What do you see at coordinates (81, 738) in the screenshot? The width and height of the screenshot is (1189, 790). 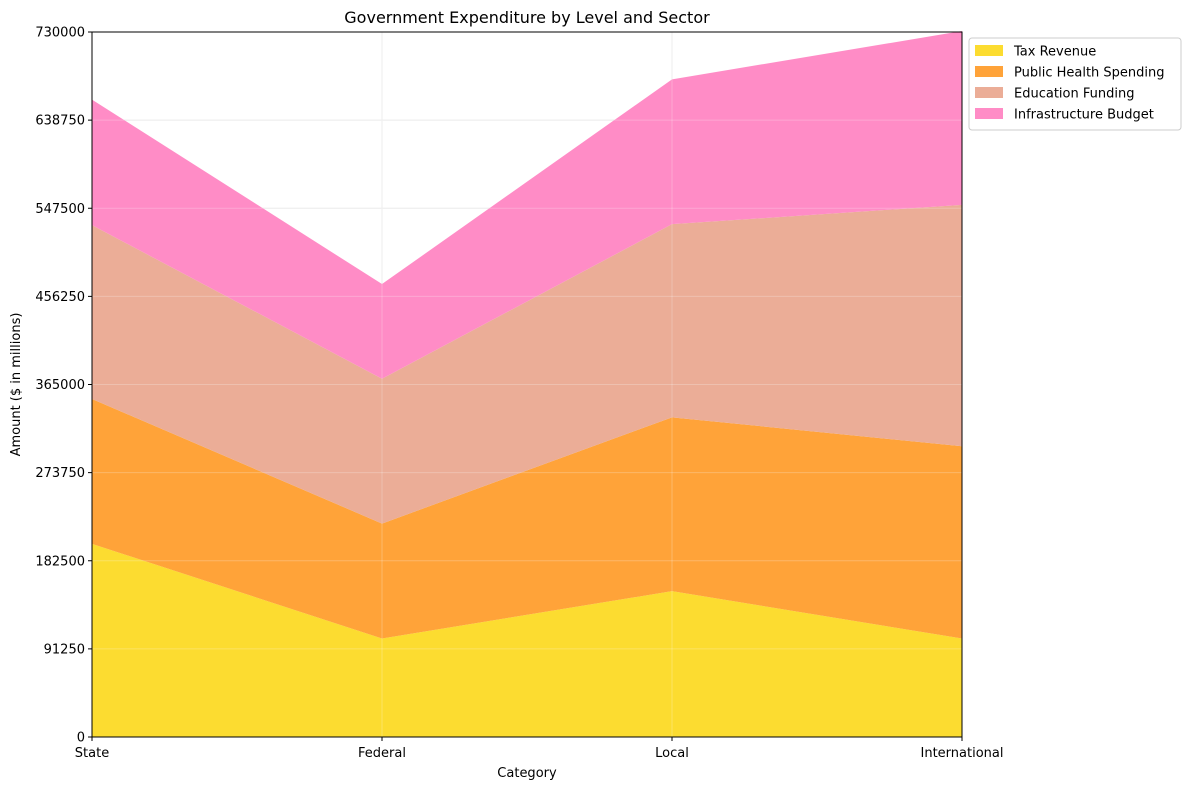 I see `y-tick-label: 0` at bounding box center [81, 738].